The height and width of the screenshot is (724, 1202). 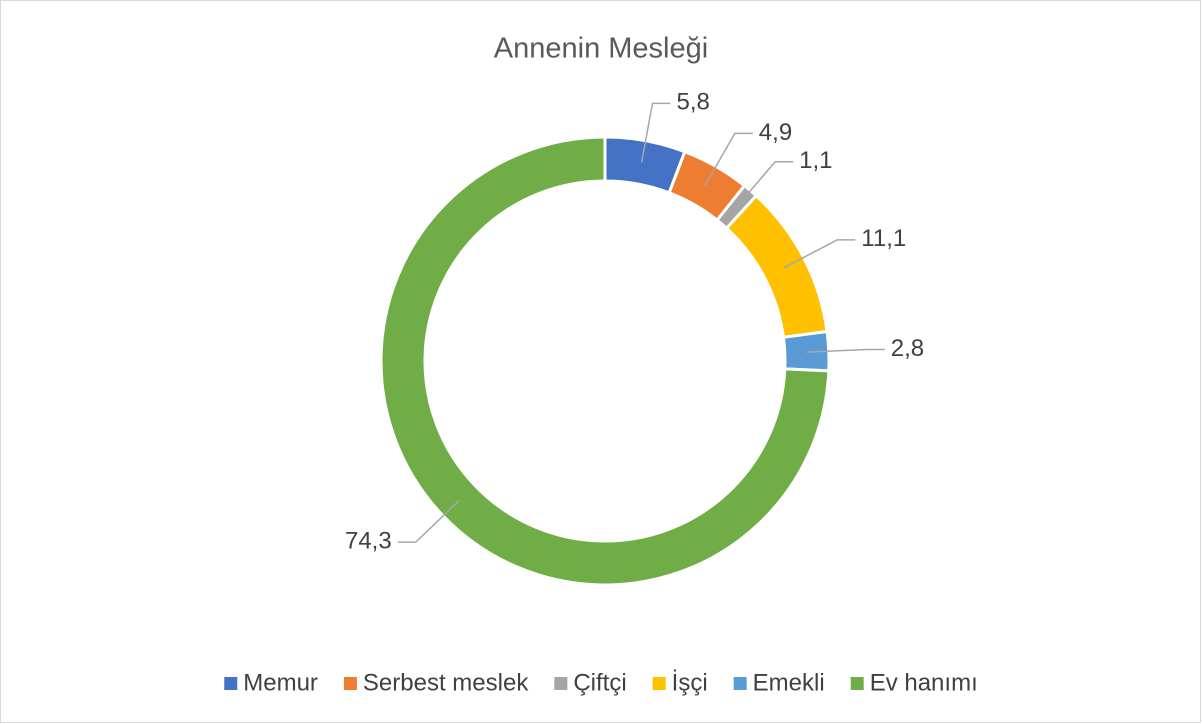 I want to click on data-label: 11,1, so click(x=883, y=238).